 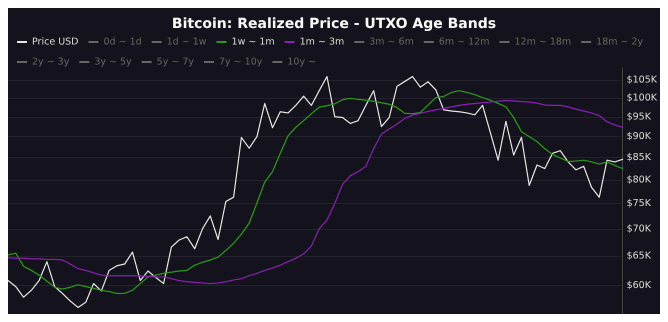 What do you see at coordinates (122, 42) in the screenshot?
I see `legend-label: 0d ~ 1d` at bounding box center [122, 42].